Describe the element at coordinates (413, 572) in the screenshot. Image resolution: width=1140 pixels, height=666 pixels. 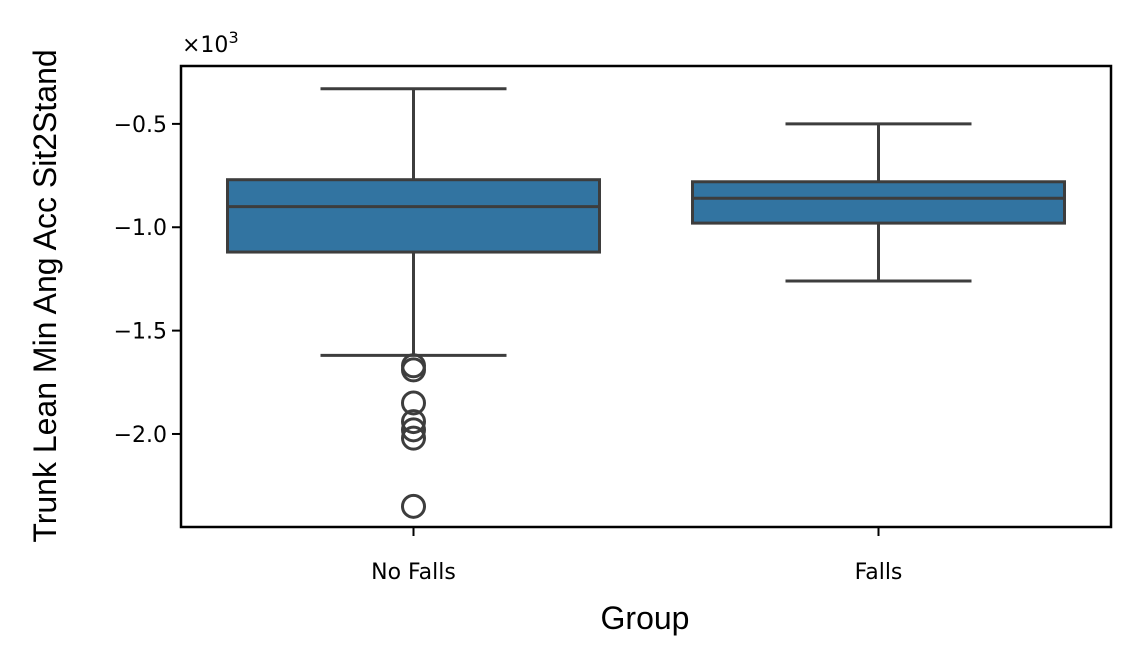
I see `x-tick-label: No Falls` at that location.